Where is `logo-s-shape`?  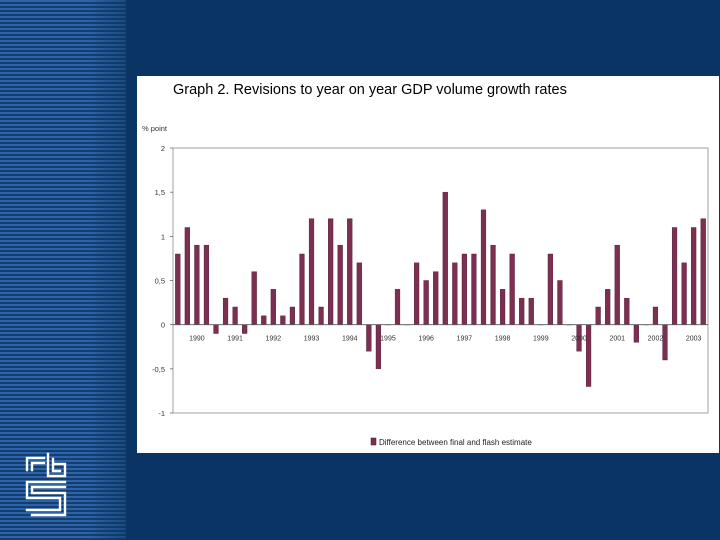 logo-s-shape is located at coordinates (46, 498).